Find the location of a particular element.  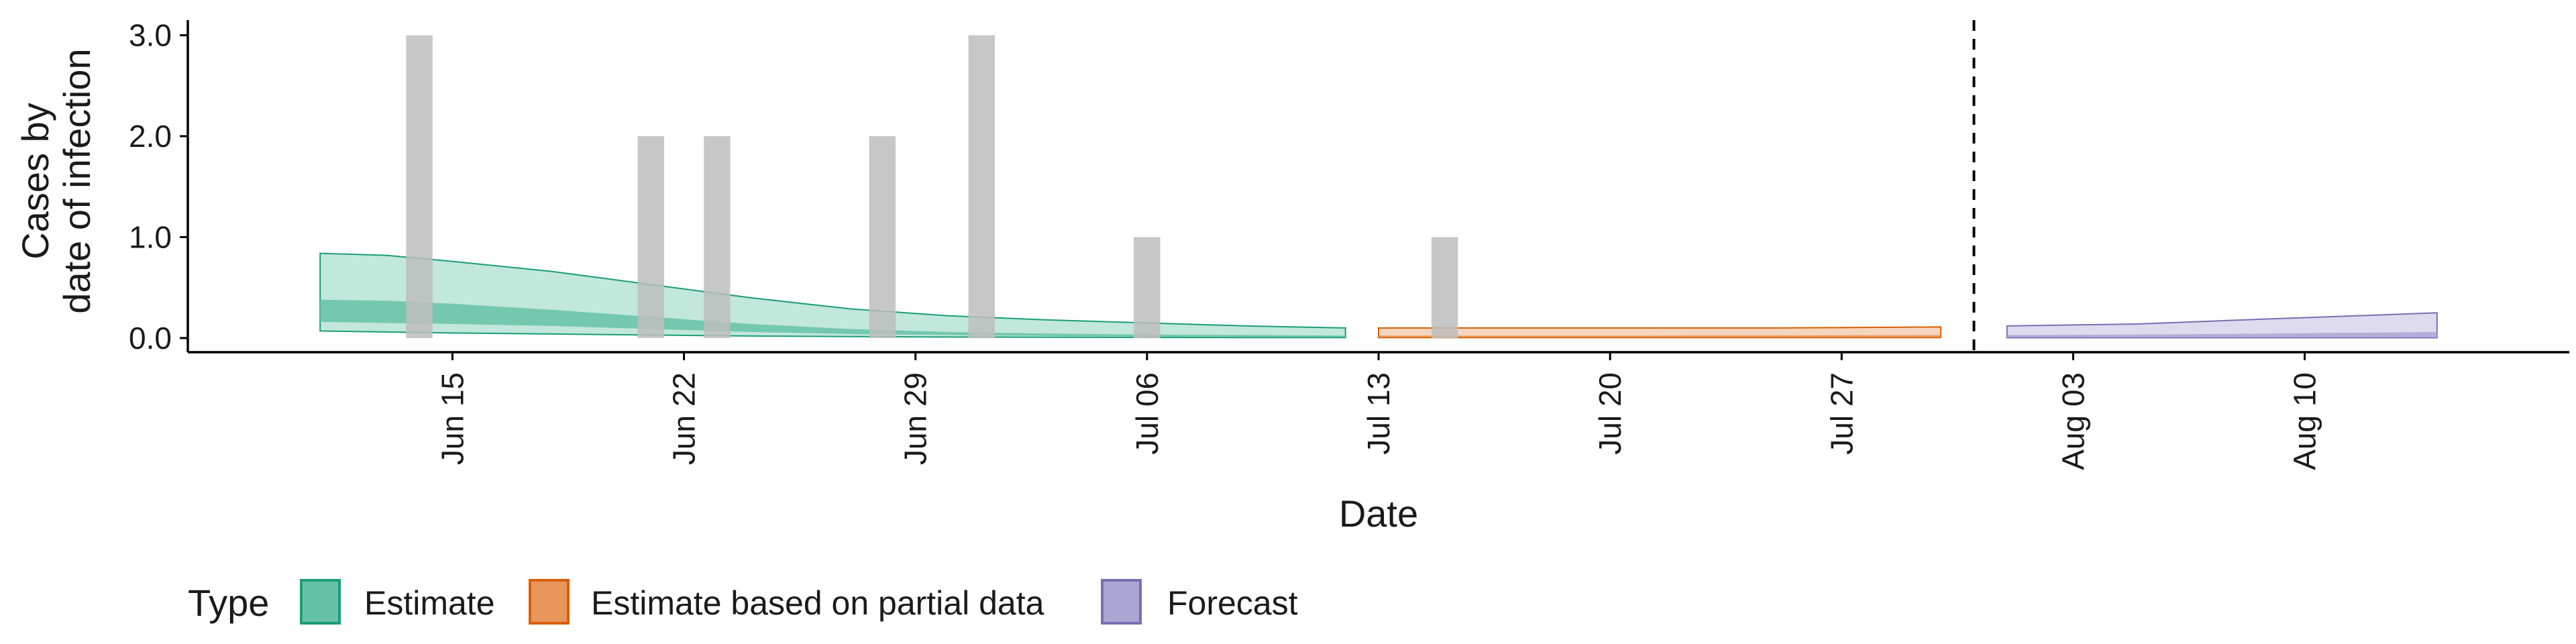

y-tick-label: 3.0 is located at coordinates (150, 35).